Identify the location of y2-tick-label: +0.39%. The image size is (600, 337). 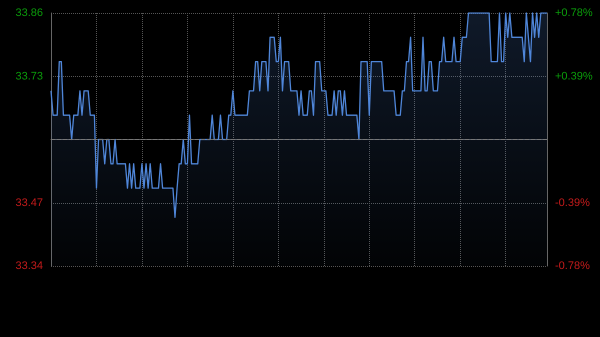
(574, 76).